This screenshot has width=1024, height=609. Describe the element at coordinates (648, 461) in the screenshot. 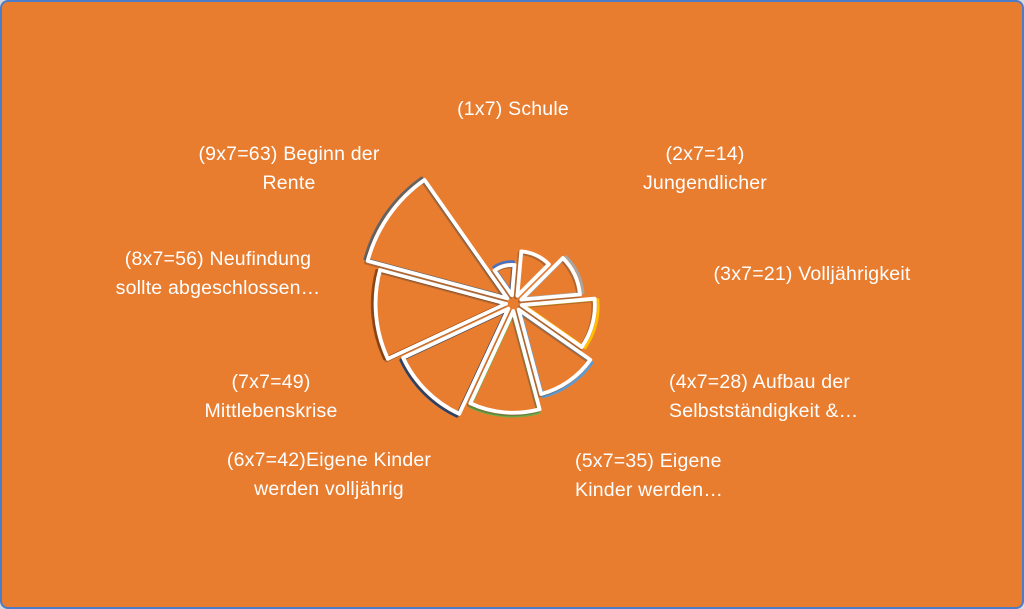

I see `data-label-line: (5x7=35) Eigene` at that location.